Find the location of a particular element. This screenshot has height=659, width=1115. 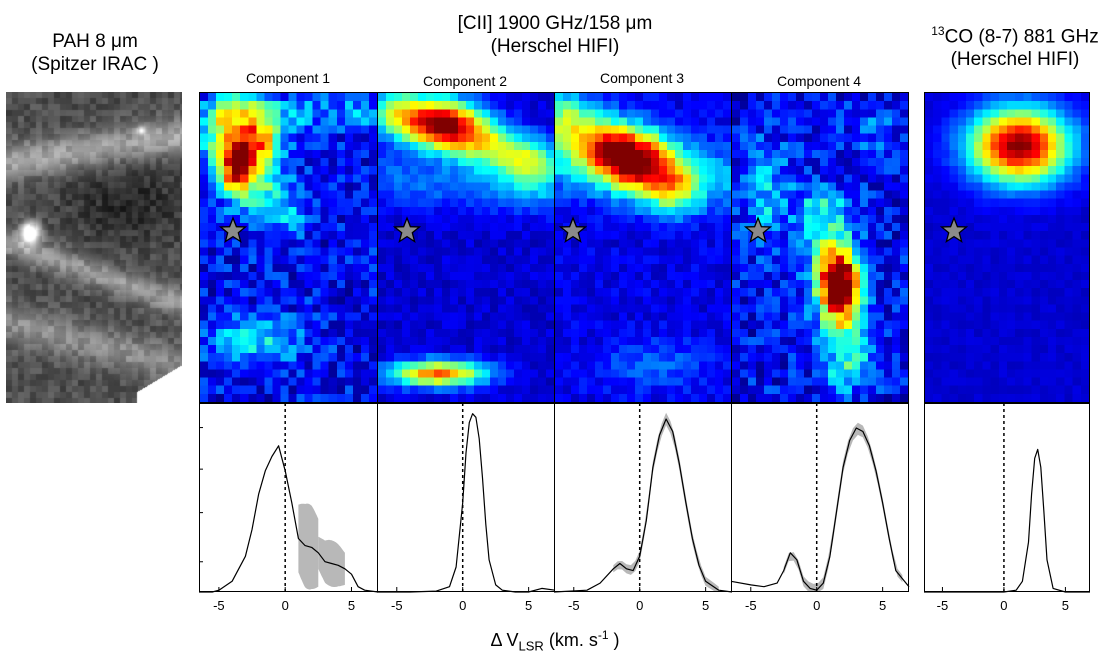

pah-title-line2: (Spitzer IRAC ) is located at coordinates (95, 64).